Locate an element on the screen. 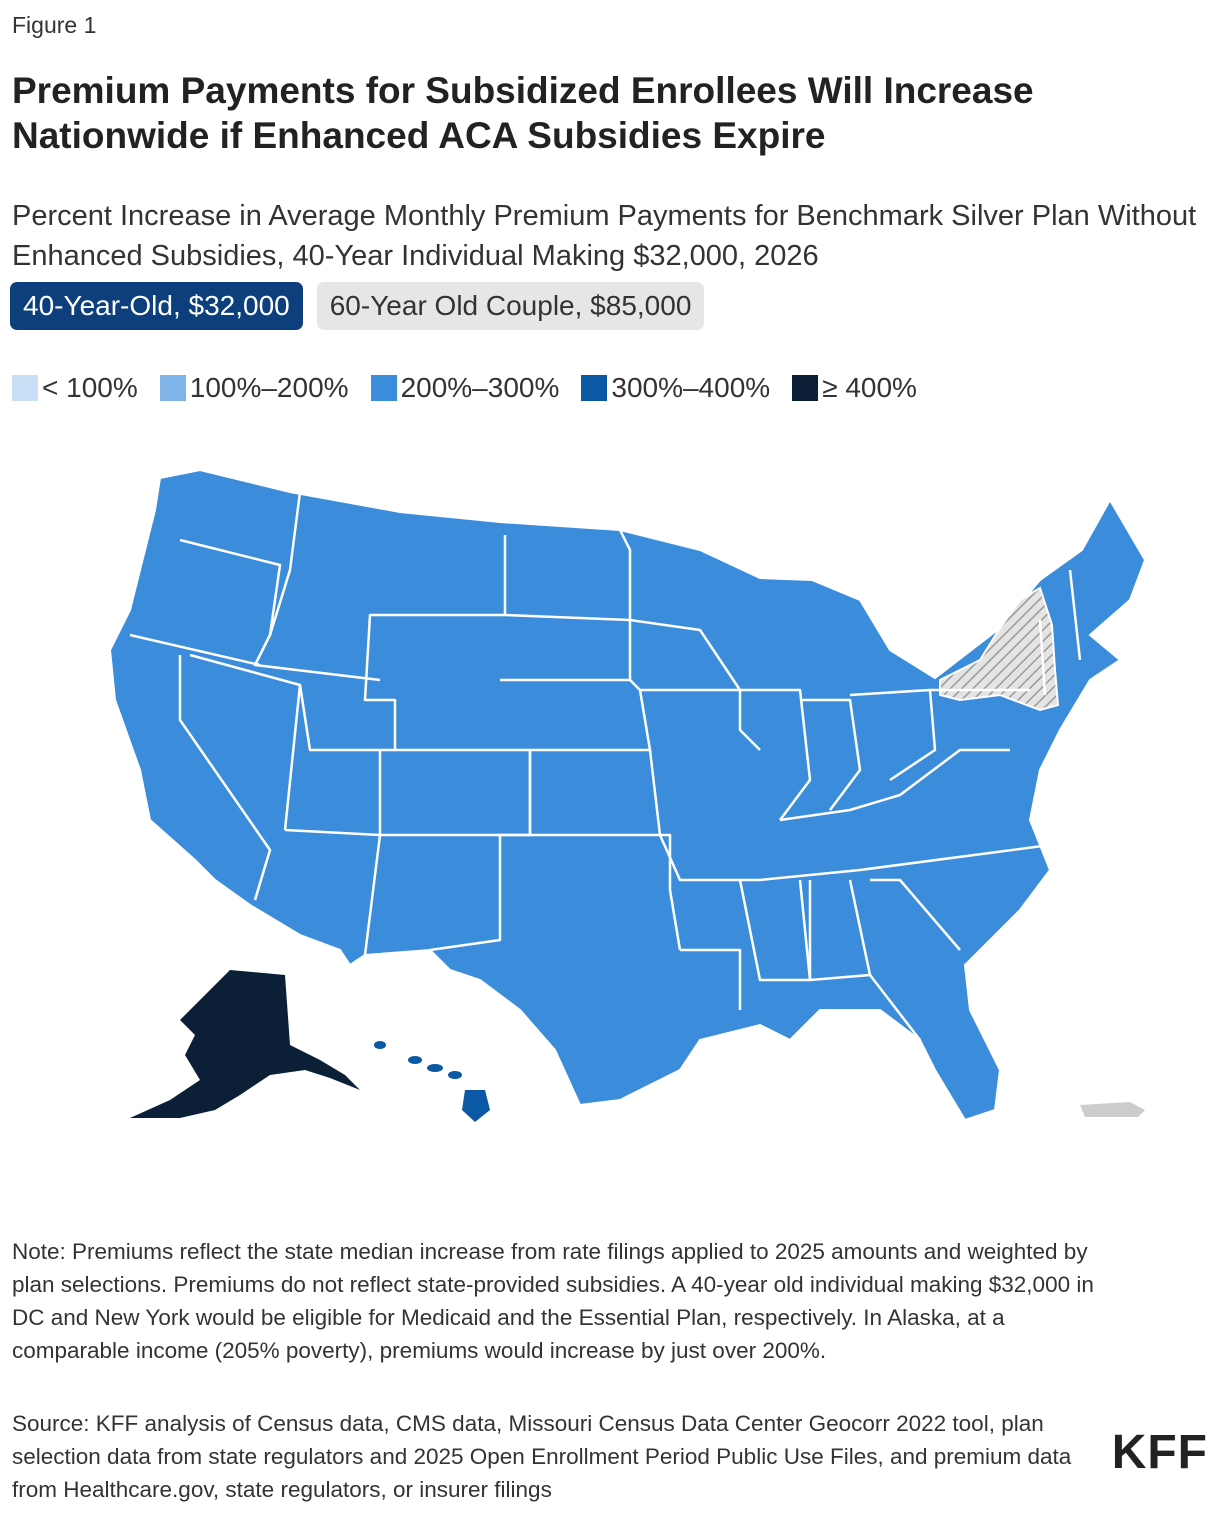 The image size is (1220, 1520). kff-logo: KFF is located at coordinates (1159, 1452).